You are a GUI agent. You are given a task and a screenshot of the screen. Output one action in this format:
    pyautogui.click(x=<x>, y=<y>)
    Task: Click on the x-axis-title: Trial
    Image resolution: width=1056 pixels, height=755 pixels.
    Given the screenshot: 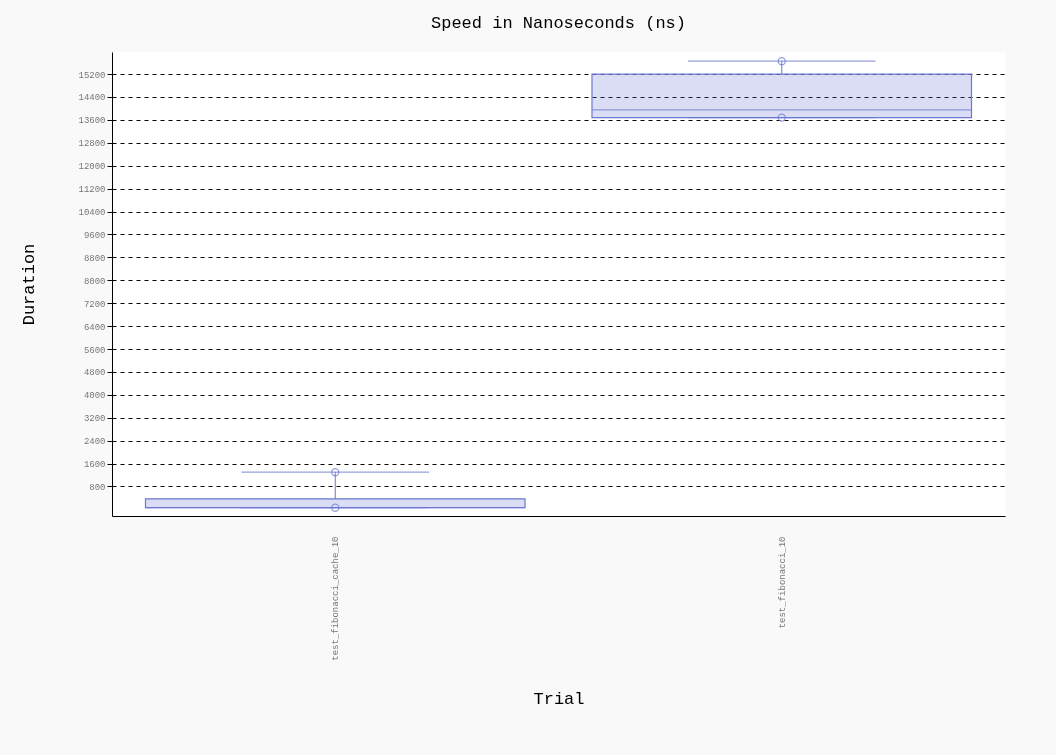 What is the action you would take?
    pyautogui.click(x=559, y=699)
    